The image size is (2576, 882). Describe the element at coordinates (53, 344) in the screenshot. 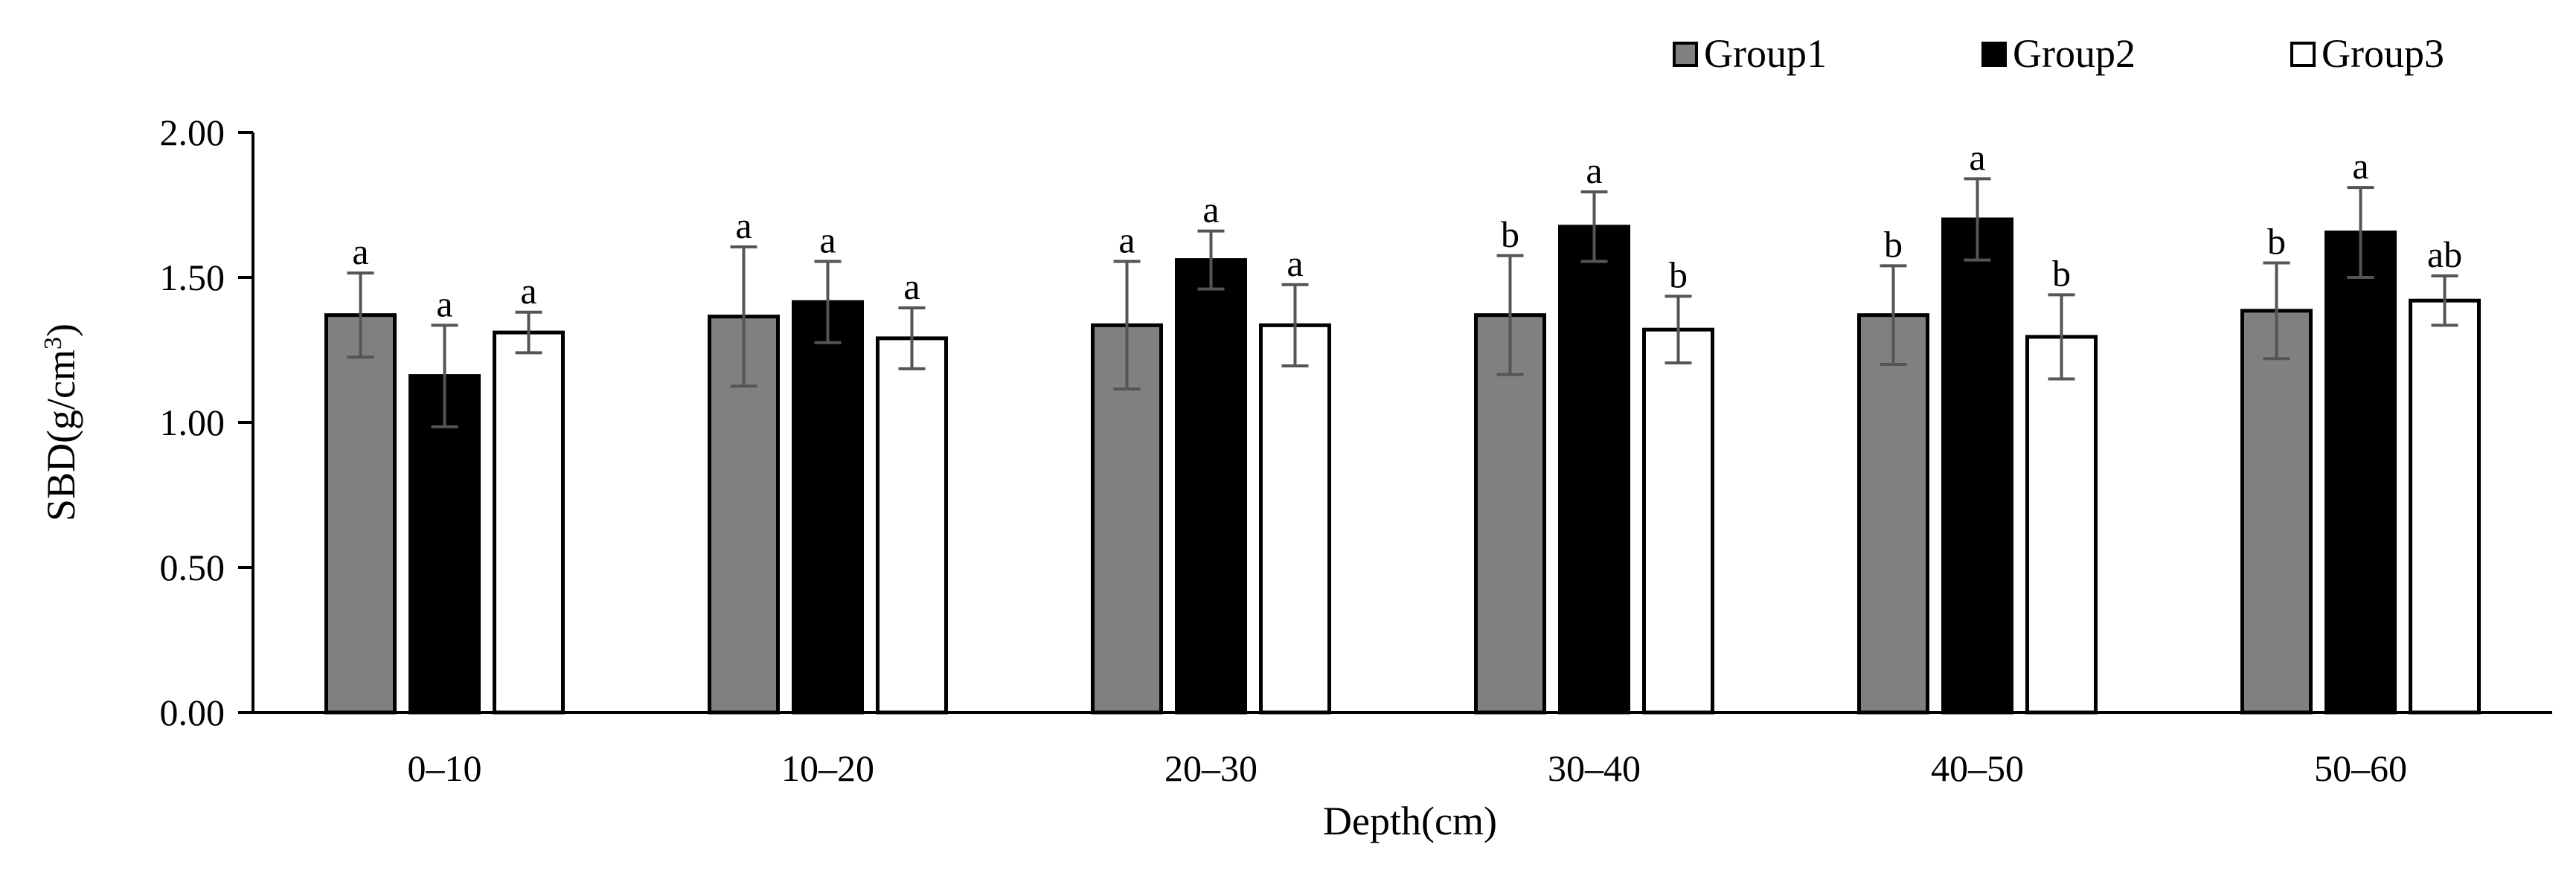

I see `y-axis-title-superscript: 3` at that location.